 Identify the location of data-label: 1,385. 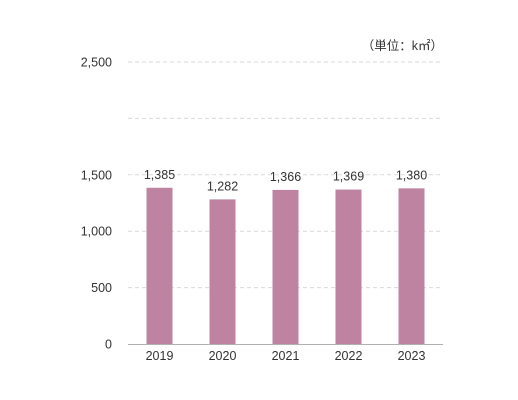
(159, 175).